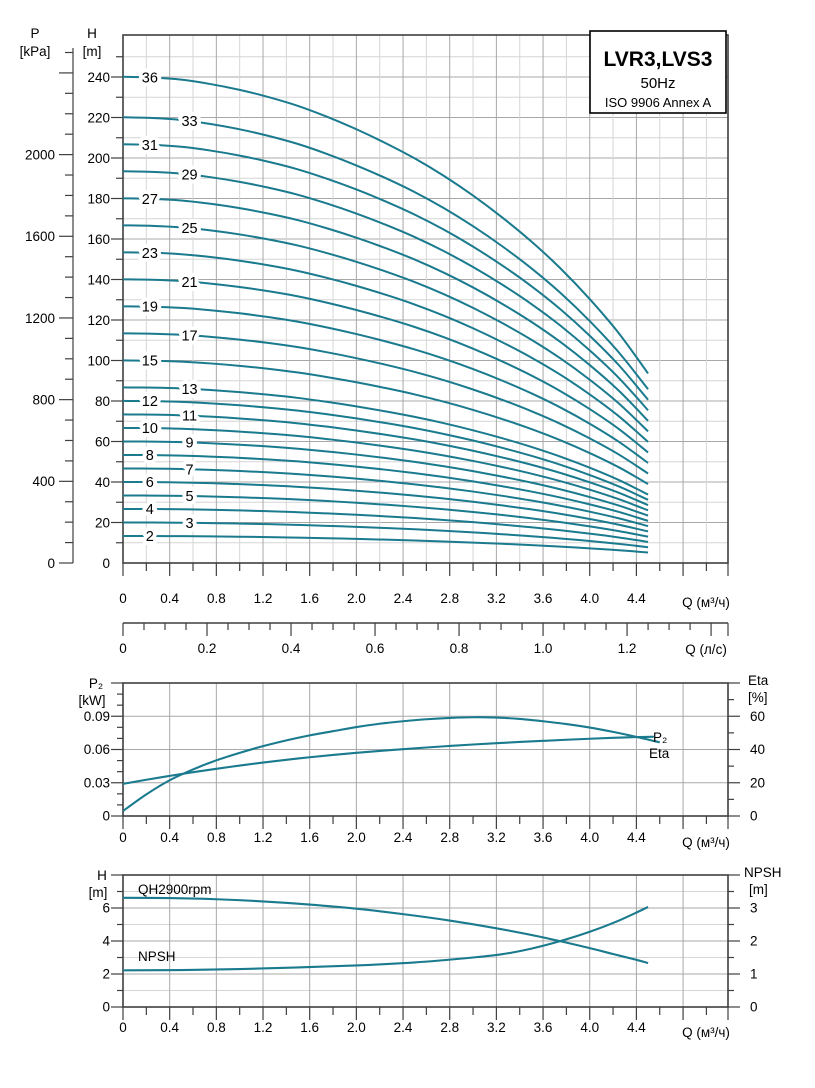 The image size is (815, 1088). I want to click on svg-text: 0.2, so click(207, 648).